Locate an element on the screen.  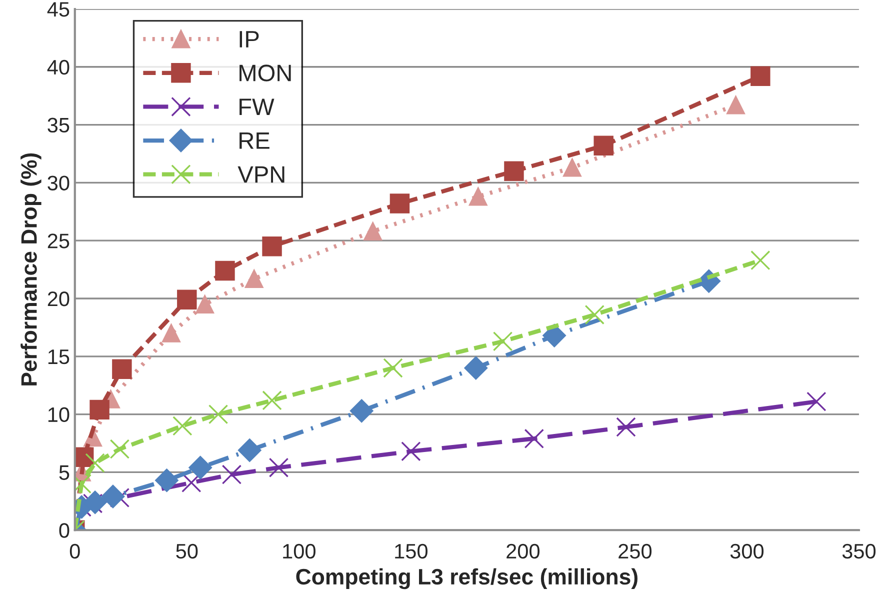
y-tick-label: 40 is located at coordinates (58, 67).